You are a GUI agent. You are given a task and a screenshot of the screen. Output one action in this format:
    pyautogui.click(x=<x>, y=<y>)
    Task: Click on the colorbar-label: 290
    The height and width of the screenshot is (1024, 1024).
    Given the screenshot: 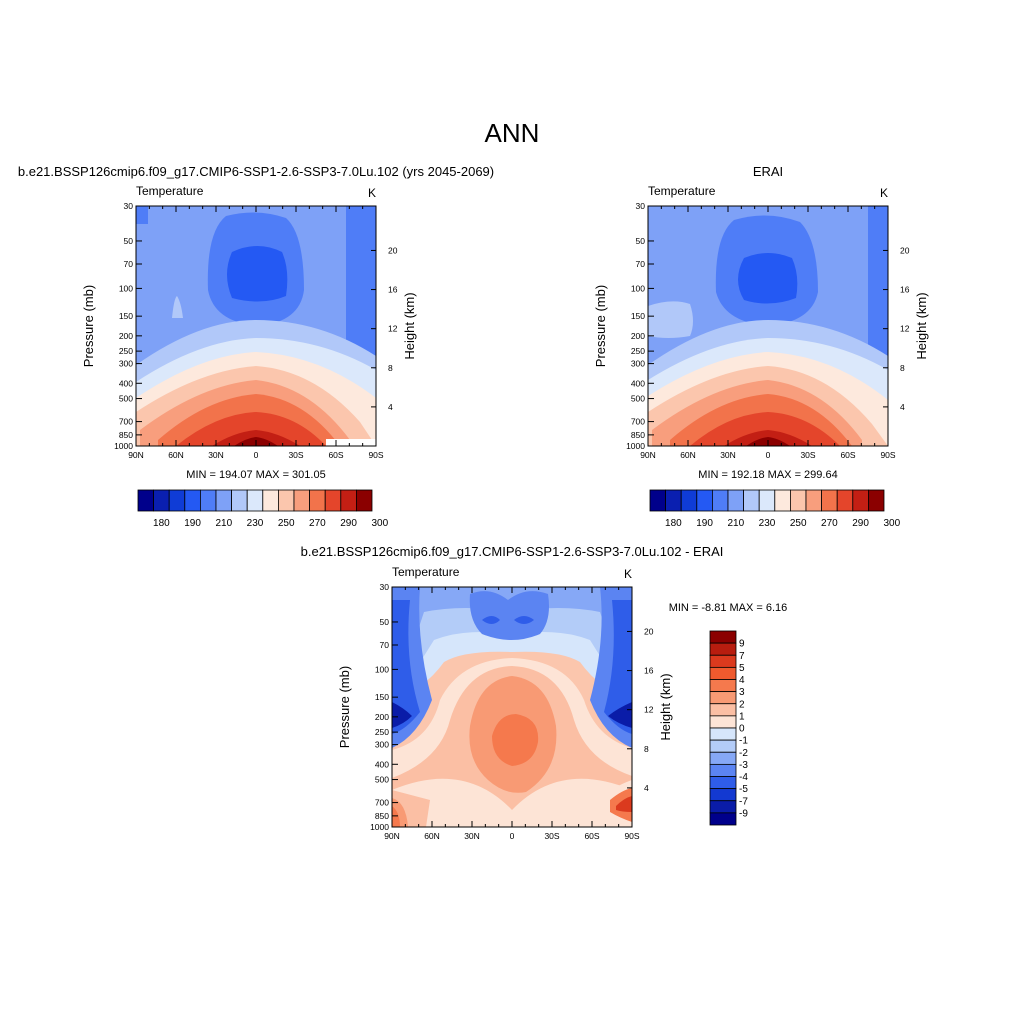 What is the action you would take?
    pyautogui.click(x=860, y=523)
    